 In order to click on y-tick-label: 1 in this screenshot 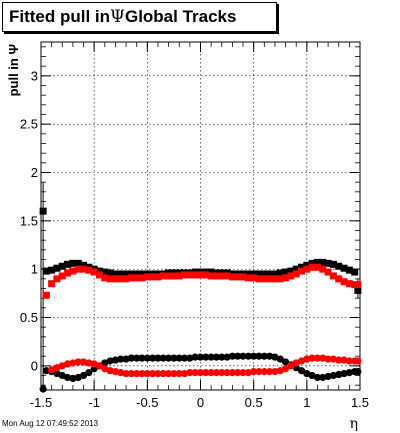, I will do `click(34, 269)`.